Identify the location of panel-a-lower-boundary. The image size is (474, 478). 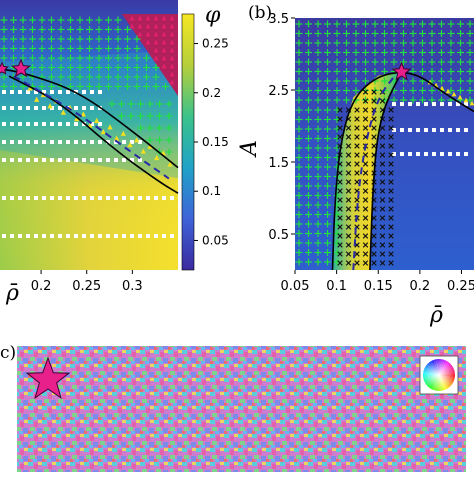
(93, 134).